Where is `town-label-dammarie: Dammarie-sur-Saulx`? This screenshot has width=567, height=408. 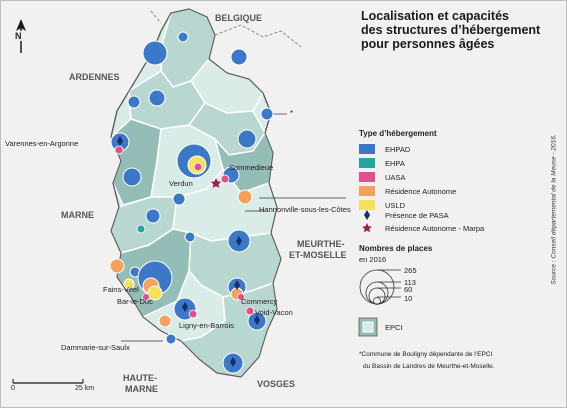 town-label-dammarie: Dammarie-sur-Saulx is located at coordinates (95, 347).